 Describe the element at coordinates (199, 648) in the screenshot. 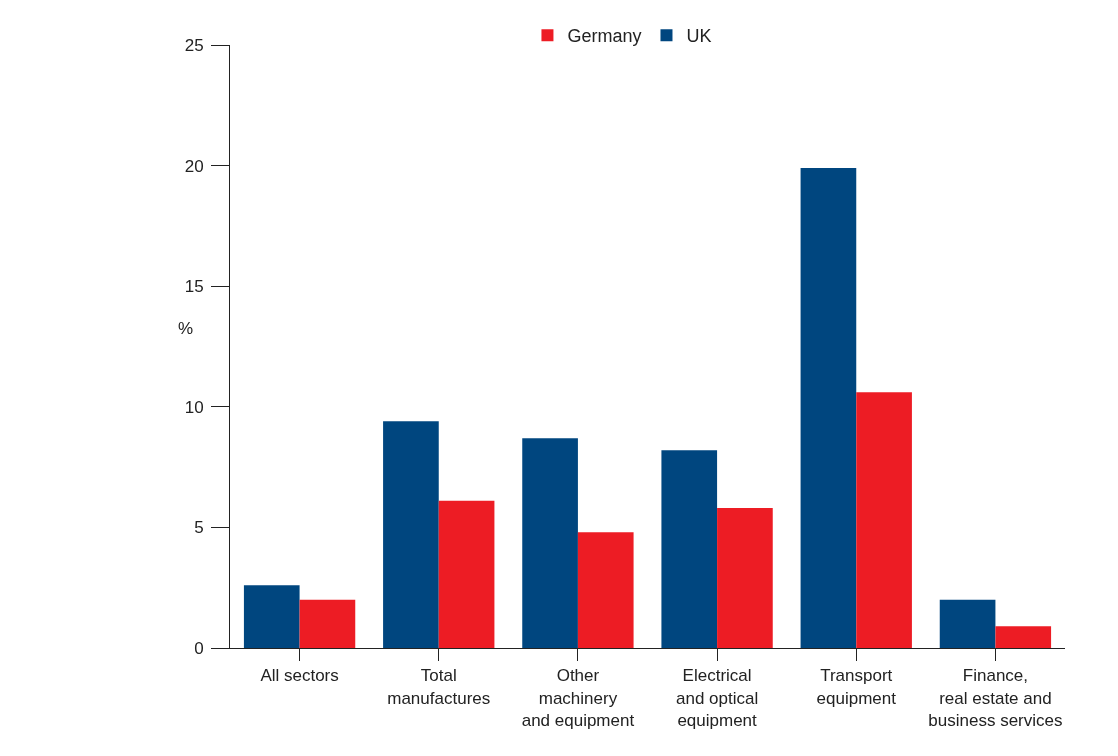

I see `y-tick-label: 0` at that location.